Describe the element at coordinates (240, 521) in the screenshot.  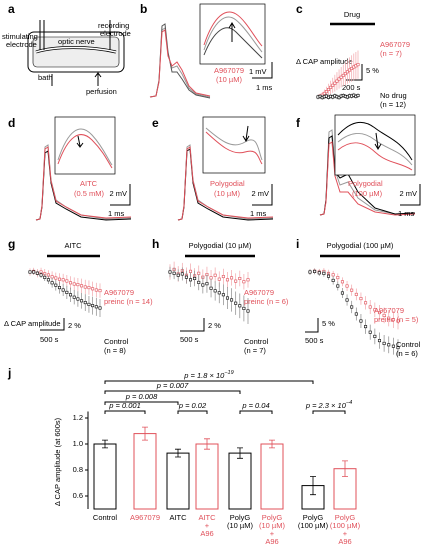
I see `x-tick-label: PolyG (10 µM)` at that location.